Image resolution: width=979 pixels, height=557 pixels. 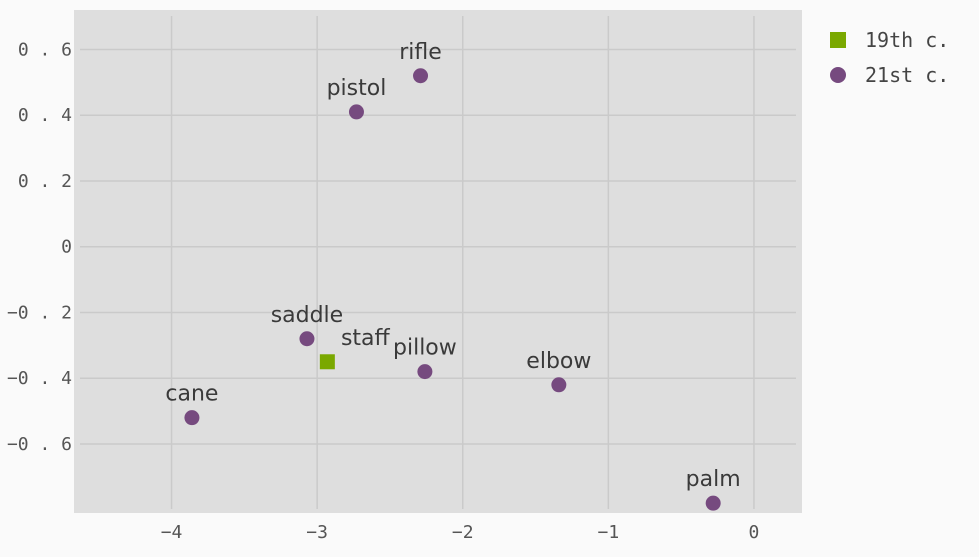 What do you see at coordinates (39, 378) in the screenshot?
I see `y-tick-label: −0 . 4` at bounding box center [39, 378].